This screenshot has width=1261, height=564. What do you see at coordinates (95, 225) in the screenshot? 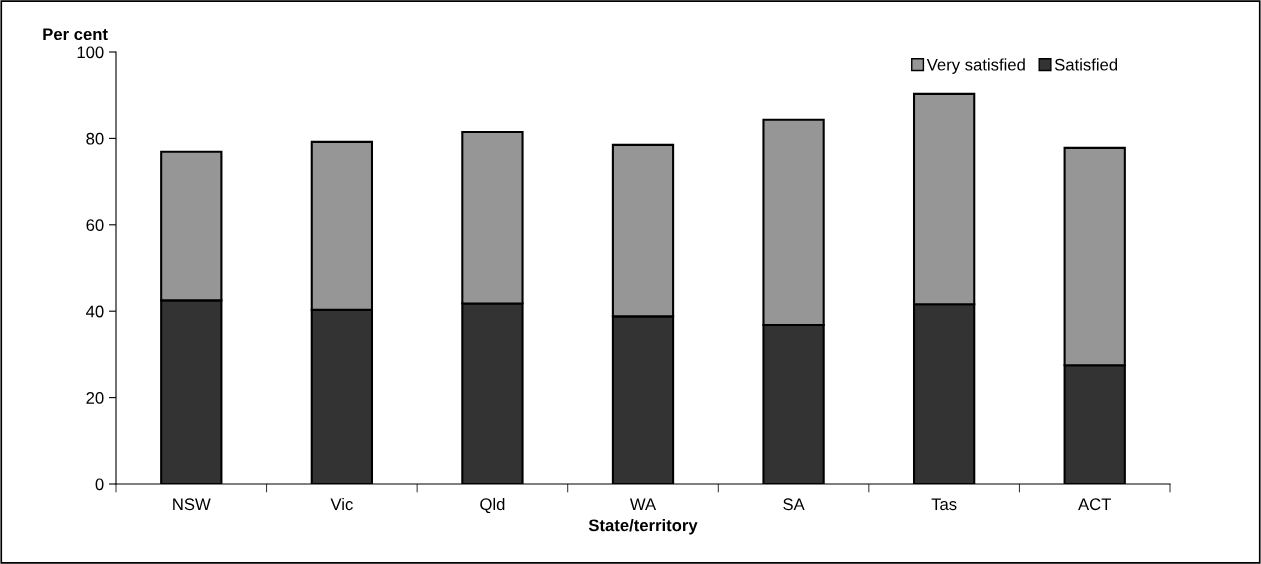
I see `y-tick-label: 60` at bounding box center [95, 225].